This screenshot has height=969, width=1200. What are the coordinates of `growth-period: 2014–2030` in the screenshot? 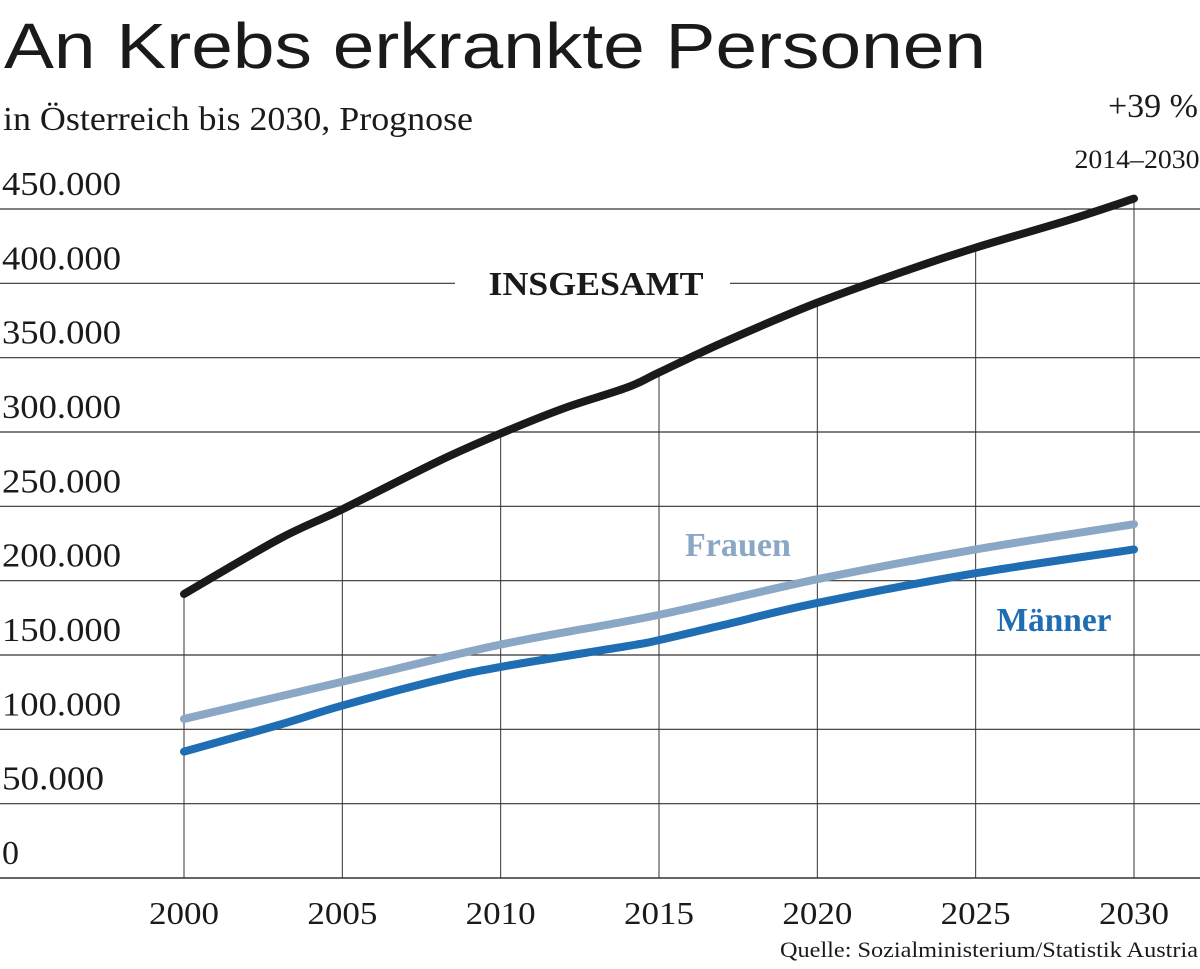 It's located at (1137, 159).